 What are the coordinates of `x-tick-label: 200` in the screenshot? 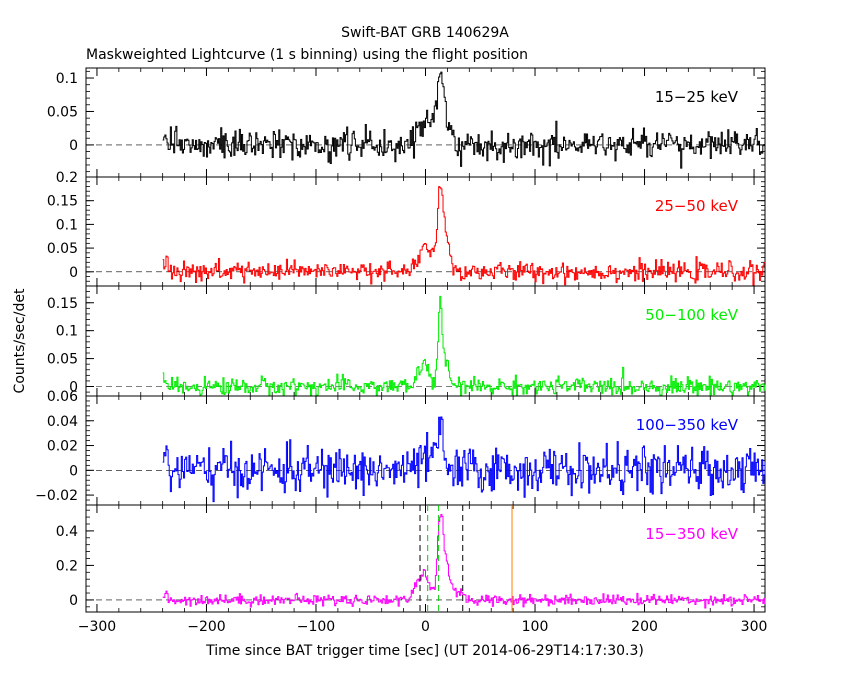 It's located at (644, 627).